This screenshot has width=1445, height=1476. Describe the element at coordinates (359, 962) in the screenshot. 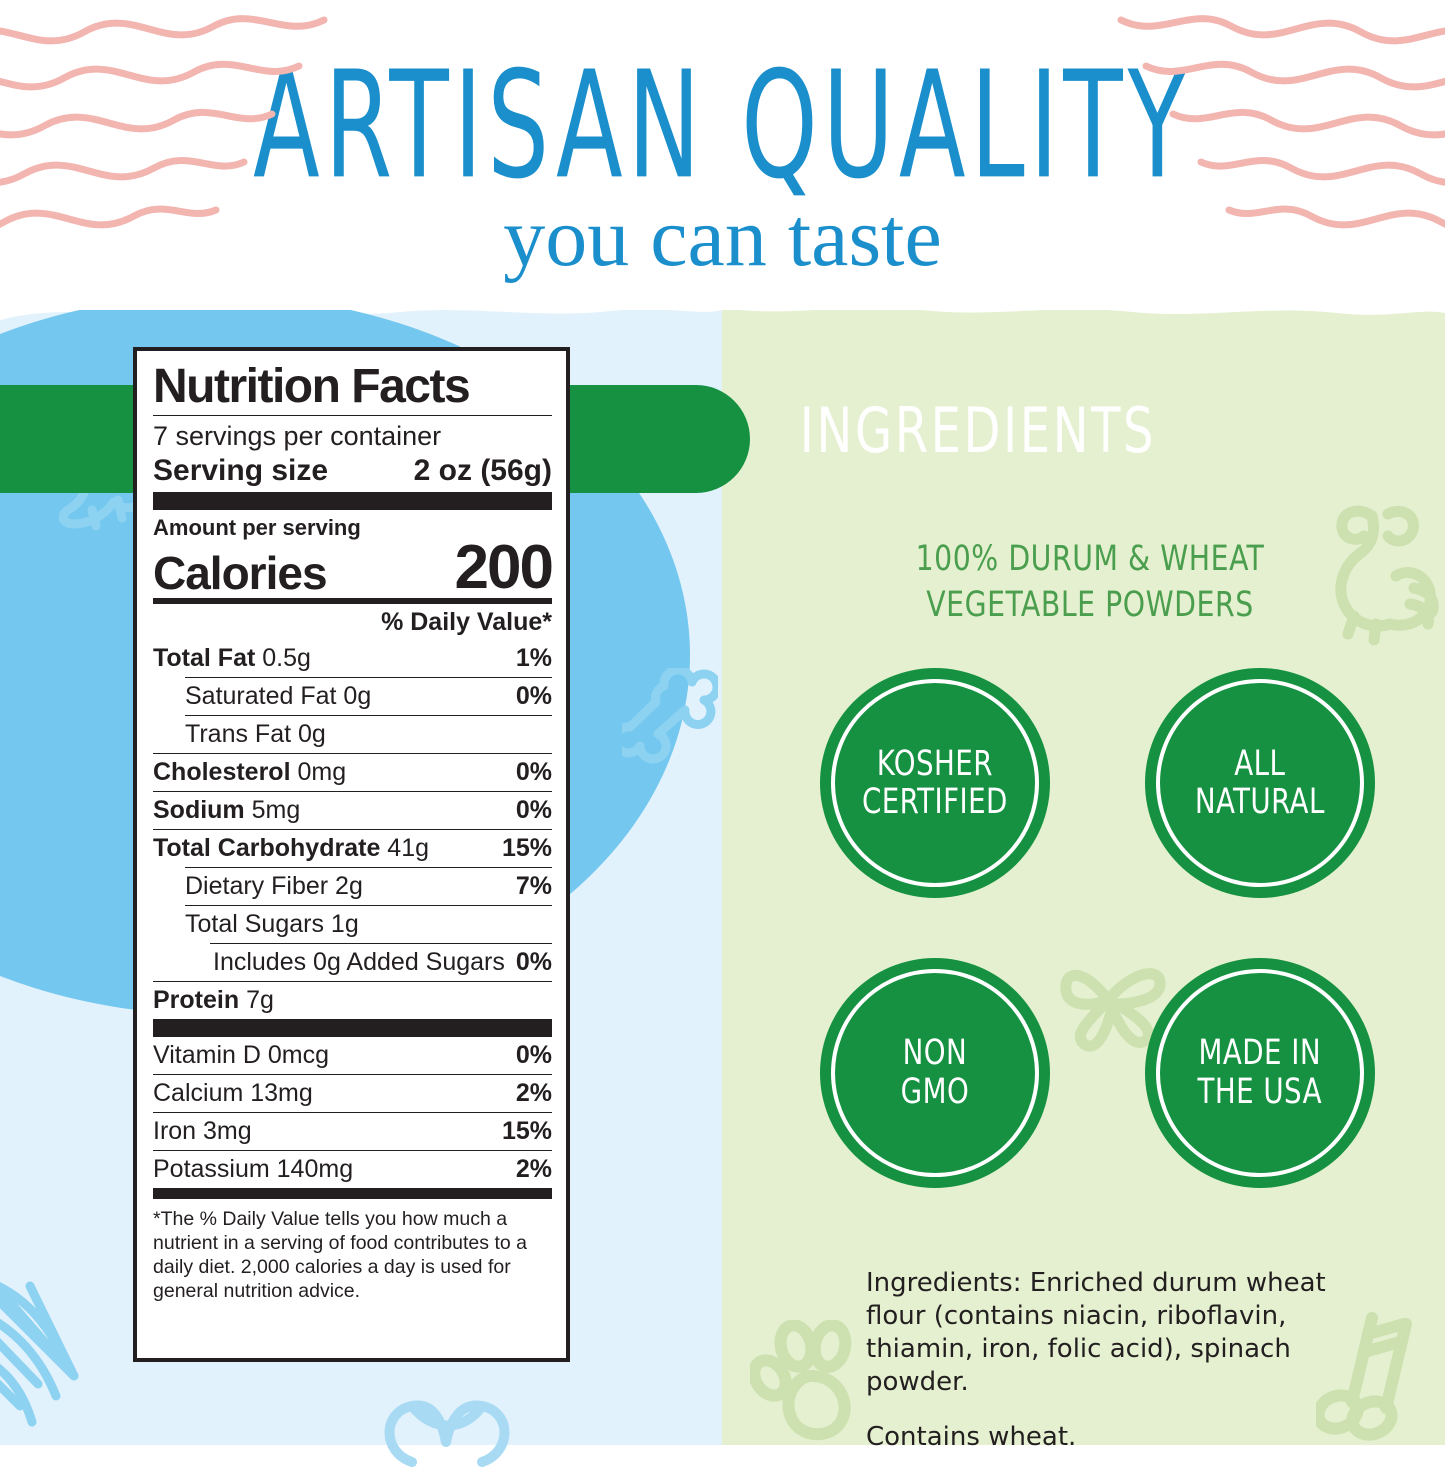

I see `nutrient-name: Includes 0g Added Sugars` at that location.